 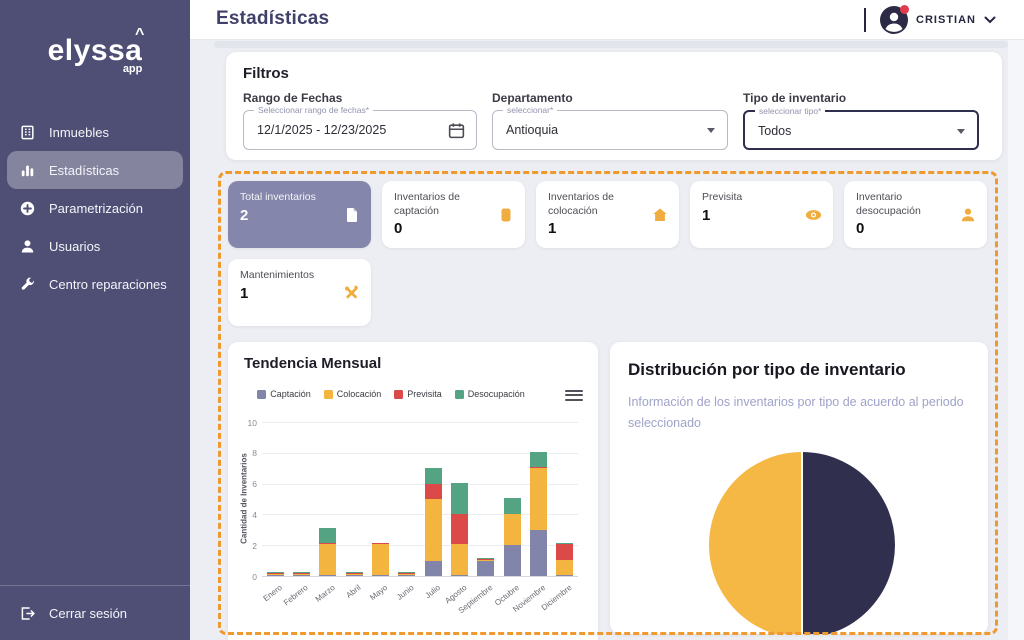 I want to click on distribution-title: Distribución por tipo de inventario, so click(x=767, y=369).